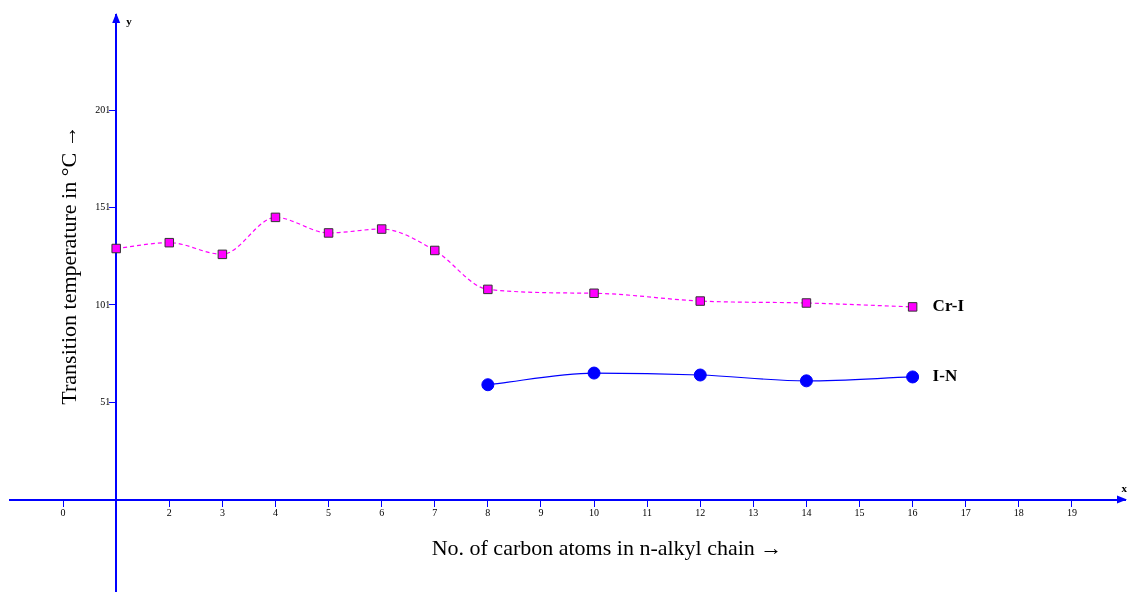  Describe the element at coordinates (105, 401) in the screenshot. I see `y-tick-label: 51` at that location.